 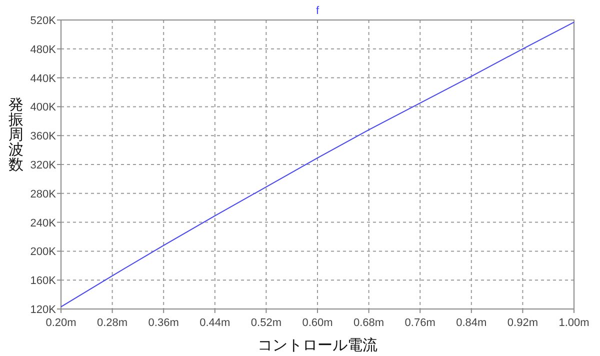 What do you see at coordinates (43, 136) in the screenshot?
I see `y-tick-label: 360K` at bounding box center [43, 136].